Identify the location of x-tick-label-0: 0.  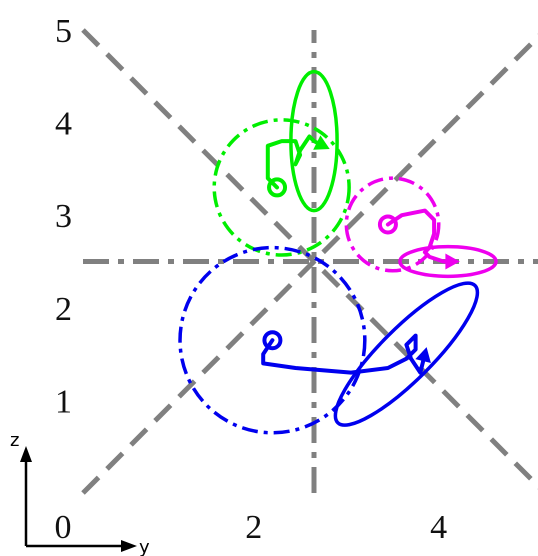
(63, 527).